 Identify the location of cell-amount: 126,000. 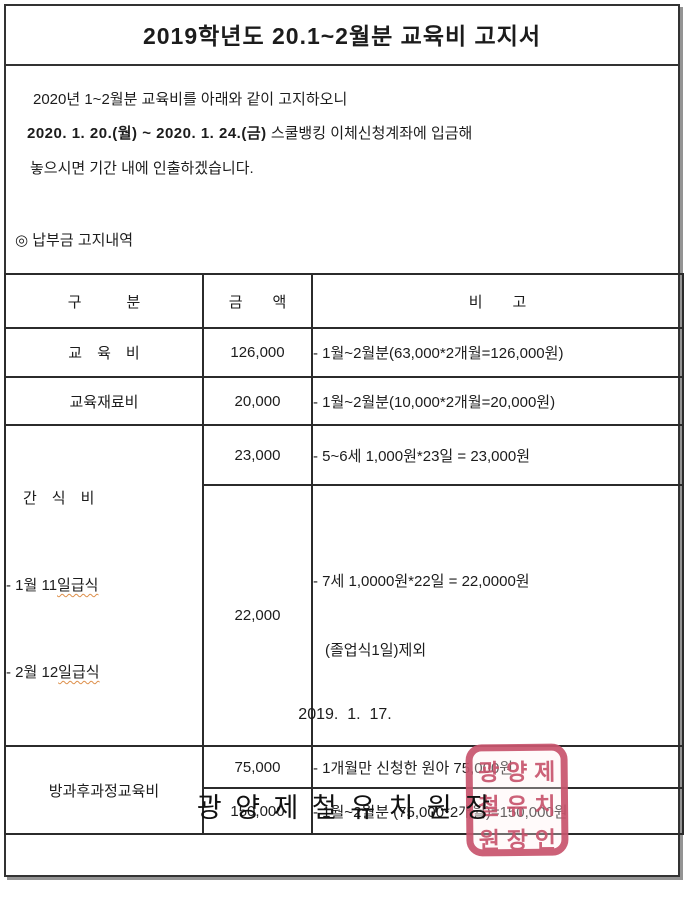
(257, 352).